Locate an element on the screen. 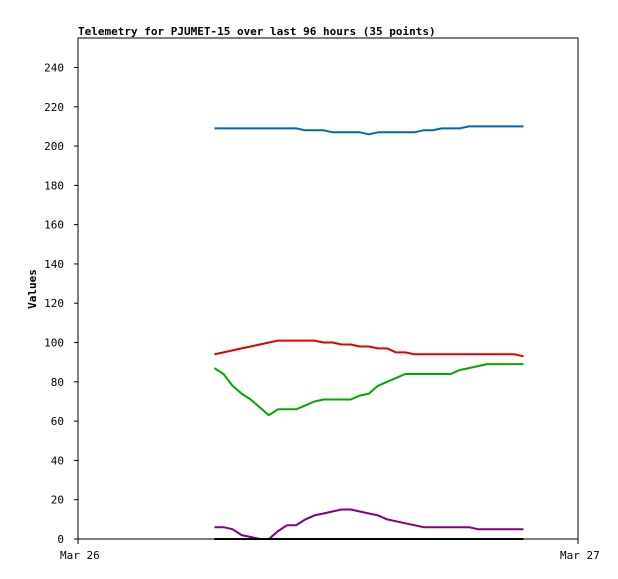  x-axis-ticks: Mar 26 Mar 27 is located at coordinates (330, 550).